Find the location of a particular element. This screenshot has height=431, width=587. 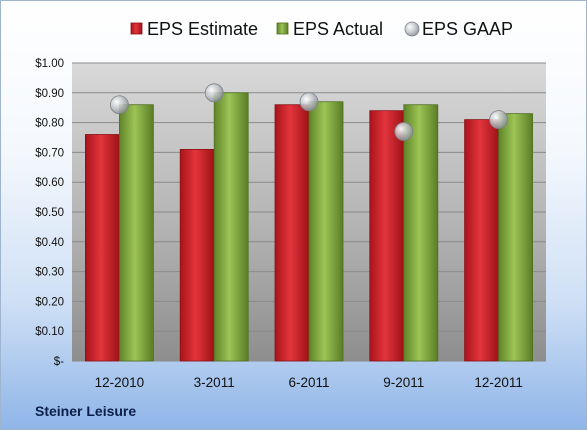

y-tick-label: $0.70 is located at coordinates (49, 153).